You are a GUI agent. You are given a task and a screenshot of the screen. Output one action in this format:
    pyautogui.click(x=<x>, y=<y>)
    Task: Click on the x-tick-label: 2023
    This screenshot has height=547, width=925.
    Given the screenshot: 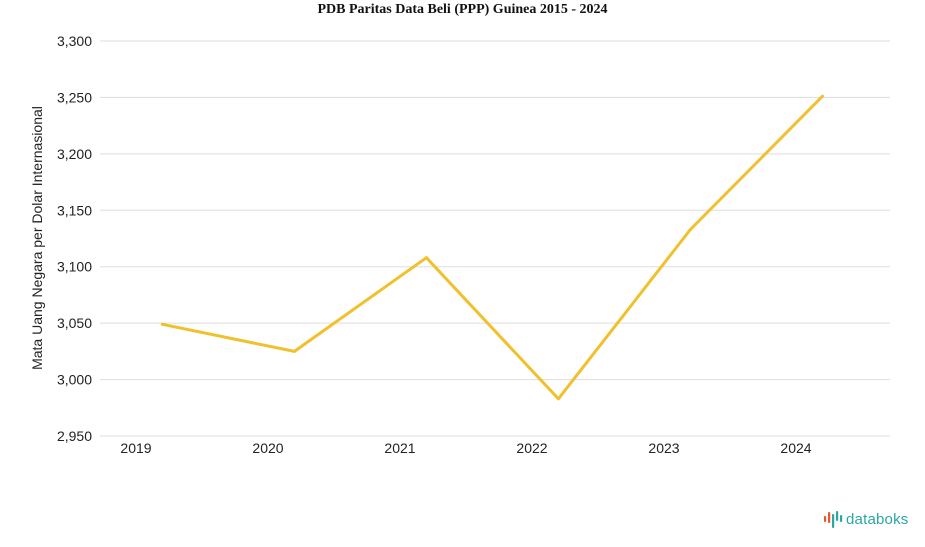 What is the action you would take?
    pyautogui.click(x=663, y=448)
    